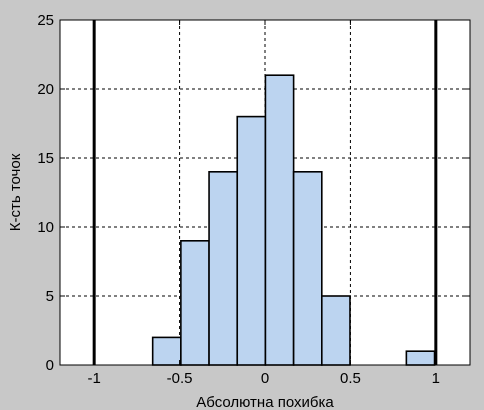 Image resolution: width=484 pixels, height=410 pixels. I want to click on y-tick-label: 25, so click(45, 20).